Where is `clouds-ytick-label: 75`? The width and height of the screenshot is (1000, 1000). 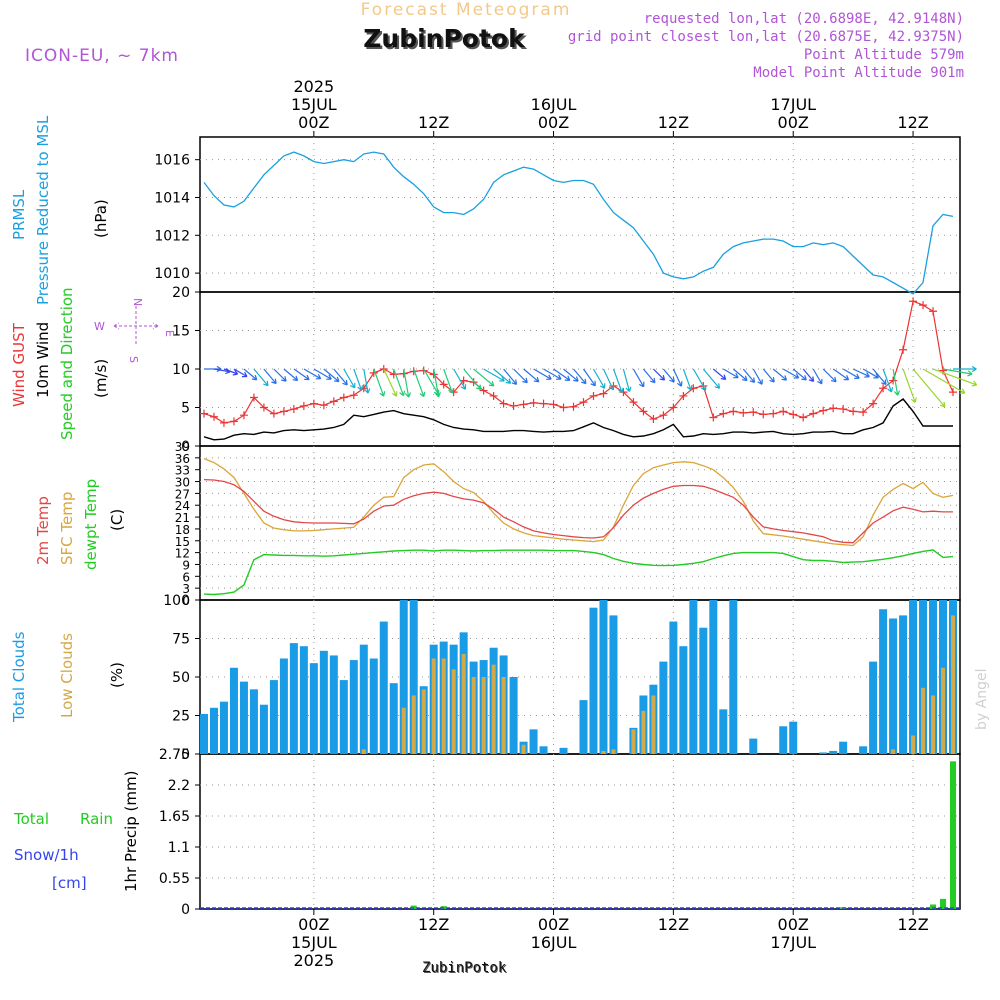
clouds-ytick-label: 75 is located at coordinates (181, 640).